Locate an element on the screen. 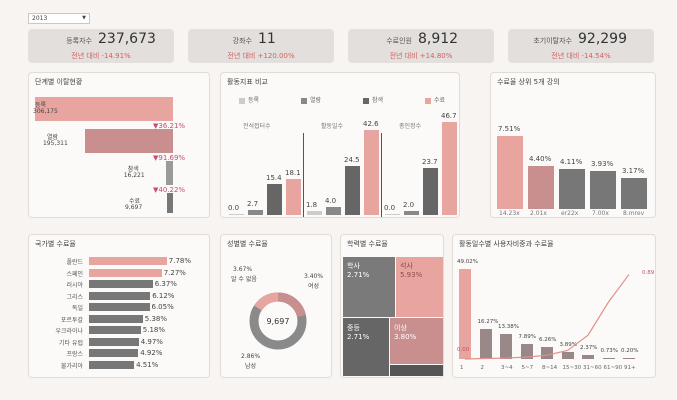 This screenshot has width=677, height=400. gender-unknown-label: 알 수 없음 is located at coordinates (244, 279).